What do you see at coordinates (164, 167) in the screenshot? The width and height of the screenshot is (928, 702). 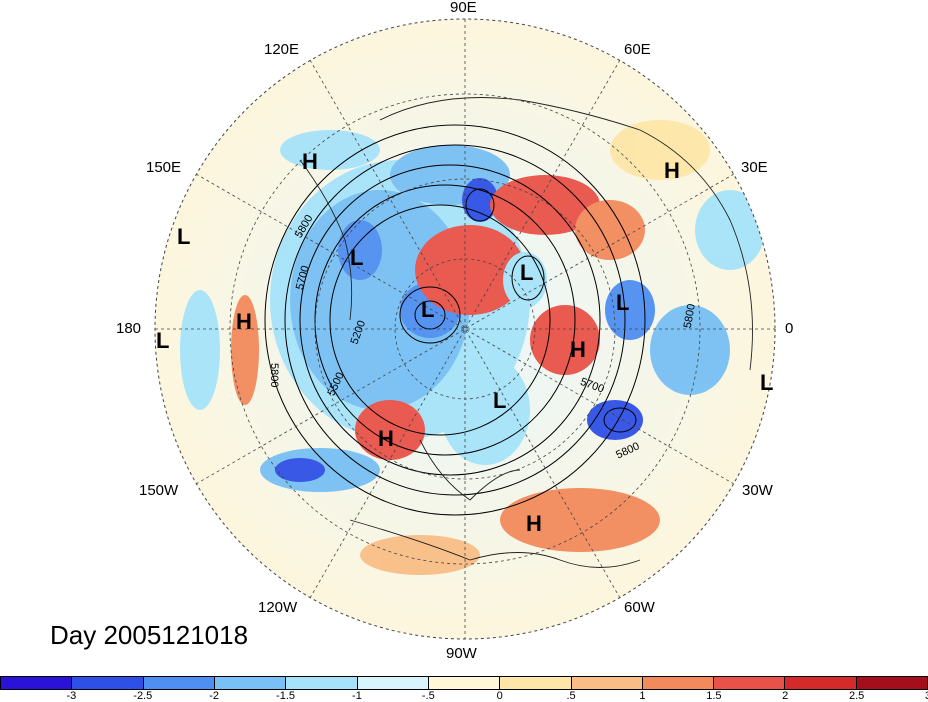 I see `lon-label-150e: 150E` at bounding box center [164, 167].